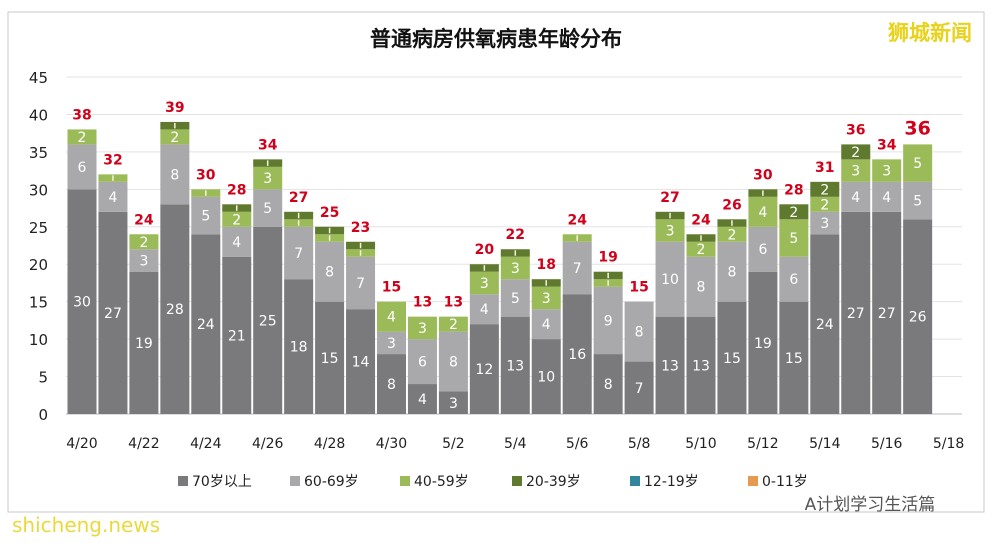  Describe the element at coordinates (607, 258) in the screenshot. I see `total-label: 19` at that location.